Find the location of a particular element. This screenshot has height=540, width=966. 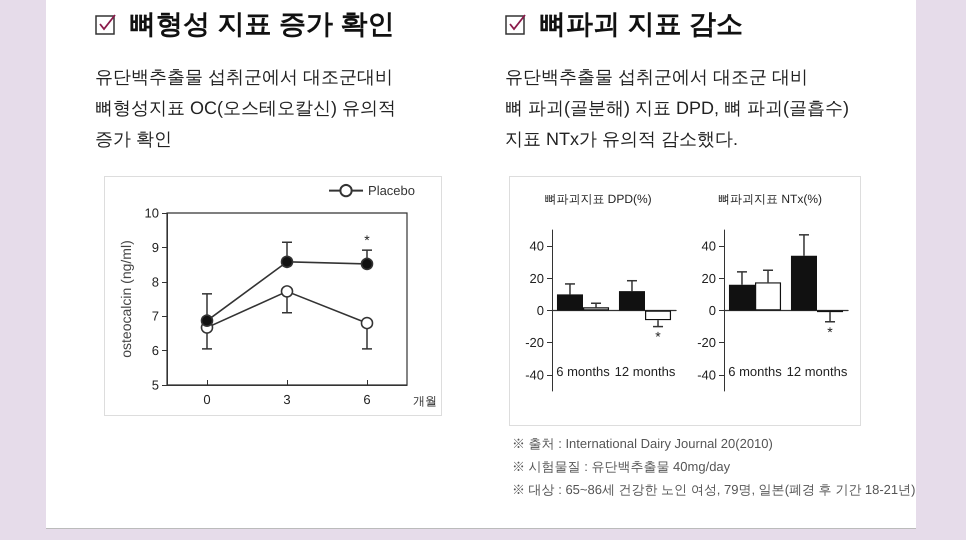

legend-label: Placebo is located at coordinates (392, 190).